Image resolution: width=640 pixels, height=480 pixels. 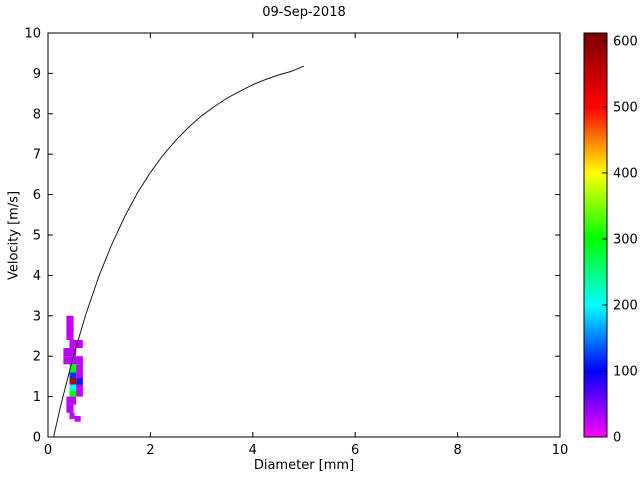 I want to click on y-tick-label: 4, so click(x=37, y=276).